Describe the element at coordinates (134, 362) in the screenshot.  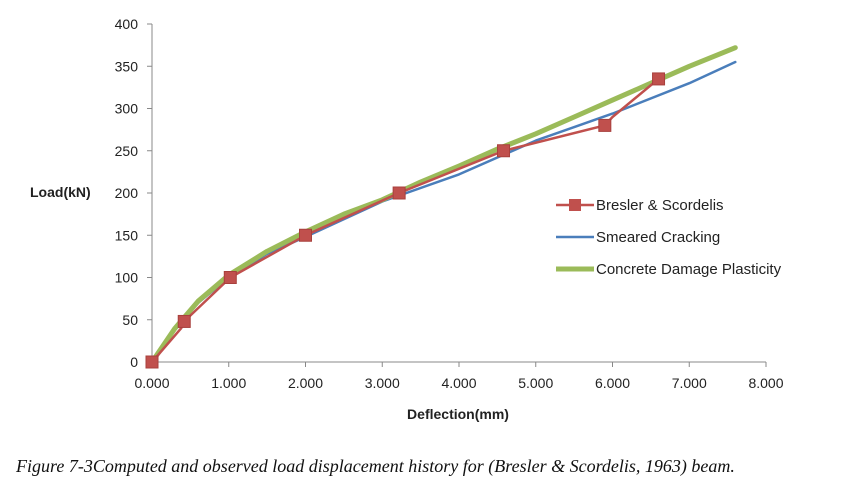
I see `y-tick-label: 0` at that location.